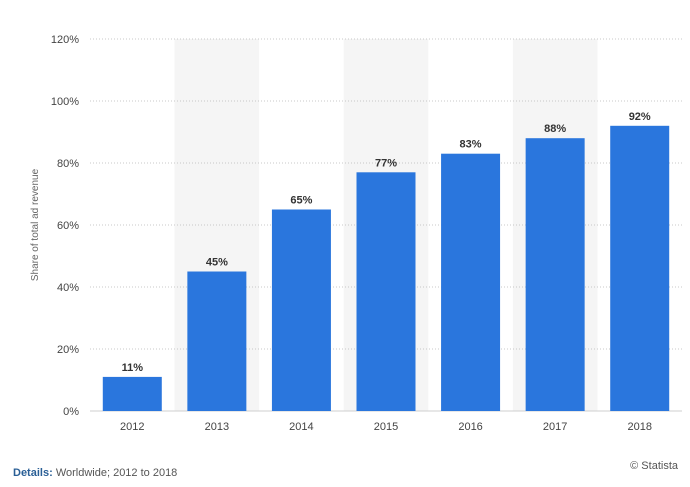 The width and height of the screenshot is (690, 487). I want to click on y-tick-label-120: 120%, so click(65, 40).